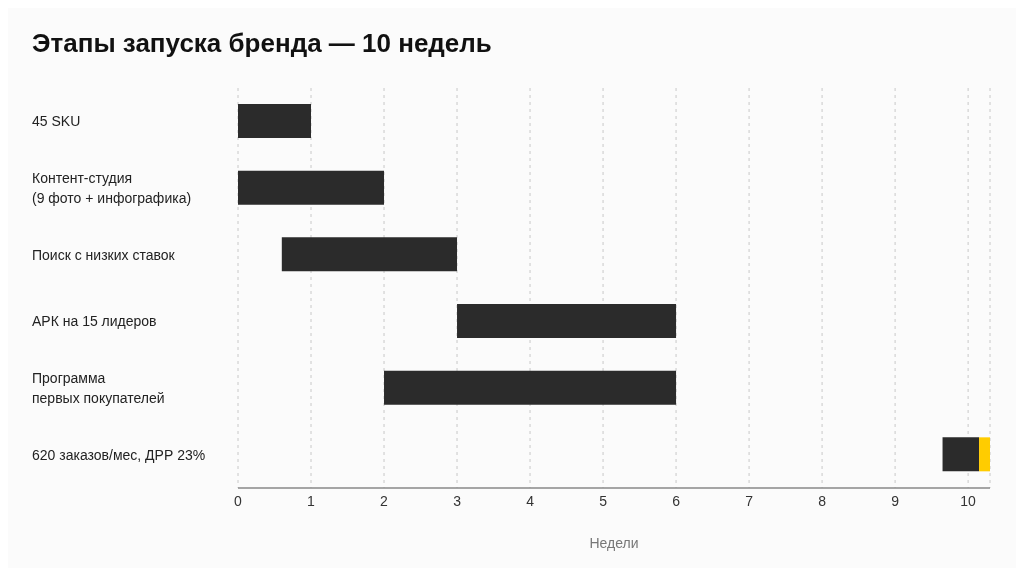 Image resolution: width=1024 pixels, height=576 pixels. Describe the element at coordinates (384, 500) in the screenshot. I see `x-tick-label: 2` at that location.